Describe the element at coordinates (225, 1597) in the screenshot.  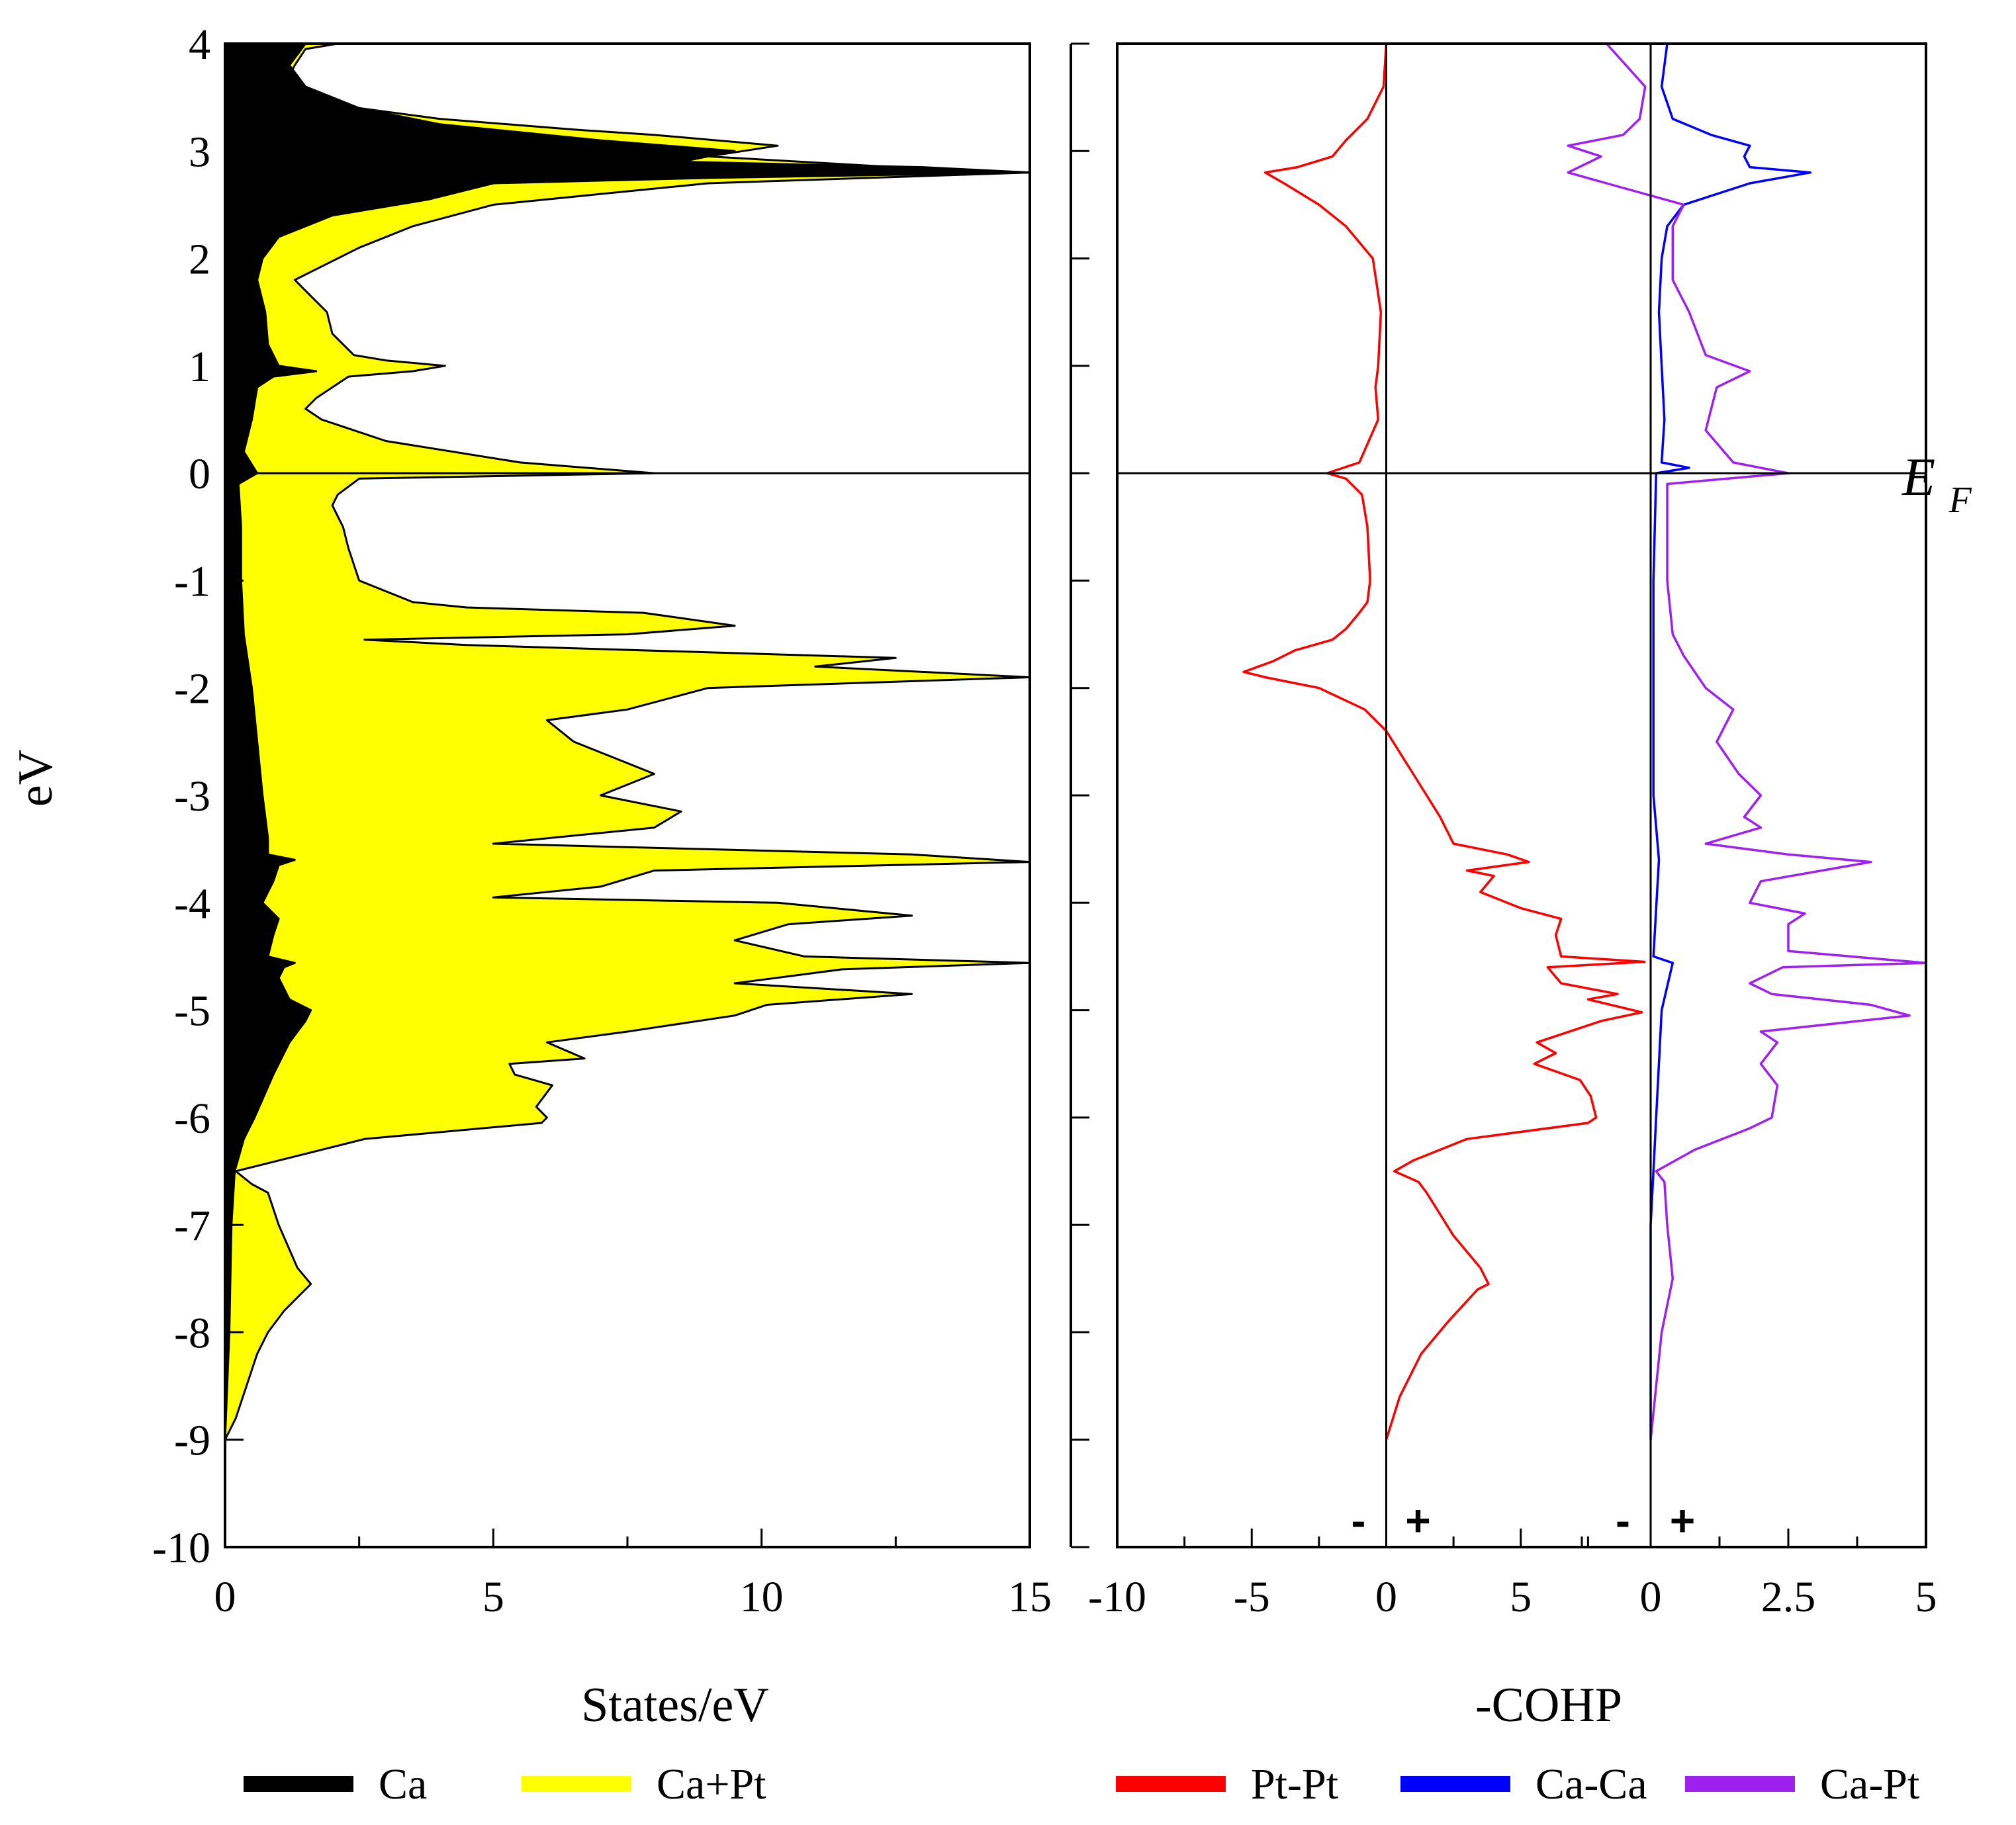
I see `dos-x-tick-label: 0` at that location.